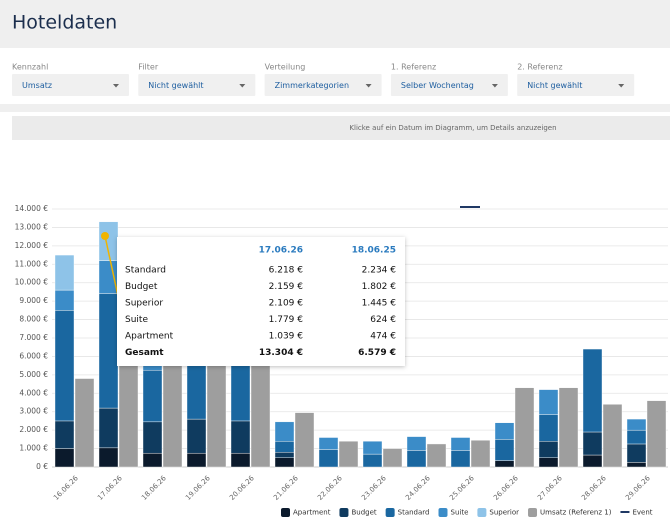 This screenshot has width=670, height=526. I want to click on legend-item: Umsatz (Referenz 1), so click(570, 512).